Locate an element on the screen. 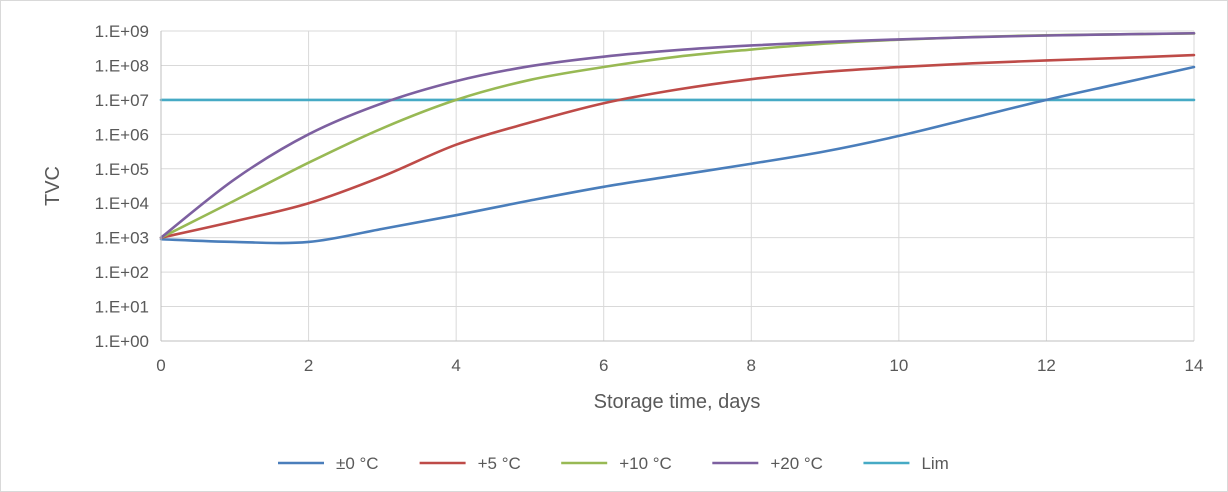 The height and width of the screenshot is (492, 1228). x-tick-label: 0 is located at coordinates (160, 365).